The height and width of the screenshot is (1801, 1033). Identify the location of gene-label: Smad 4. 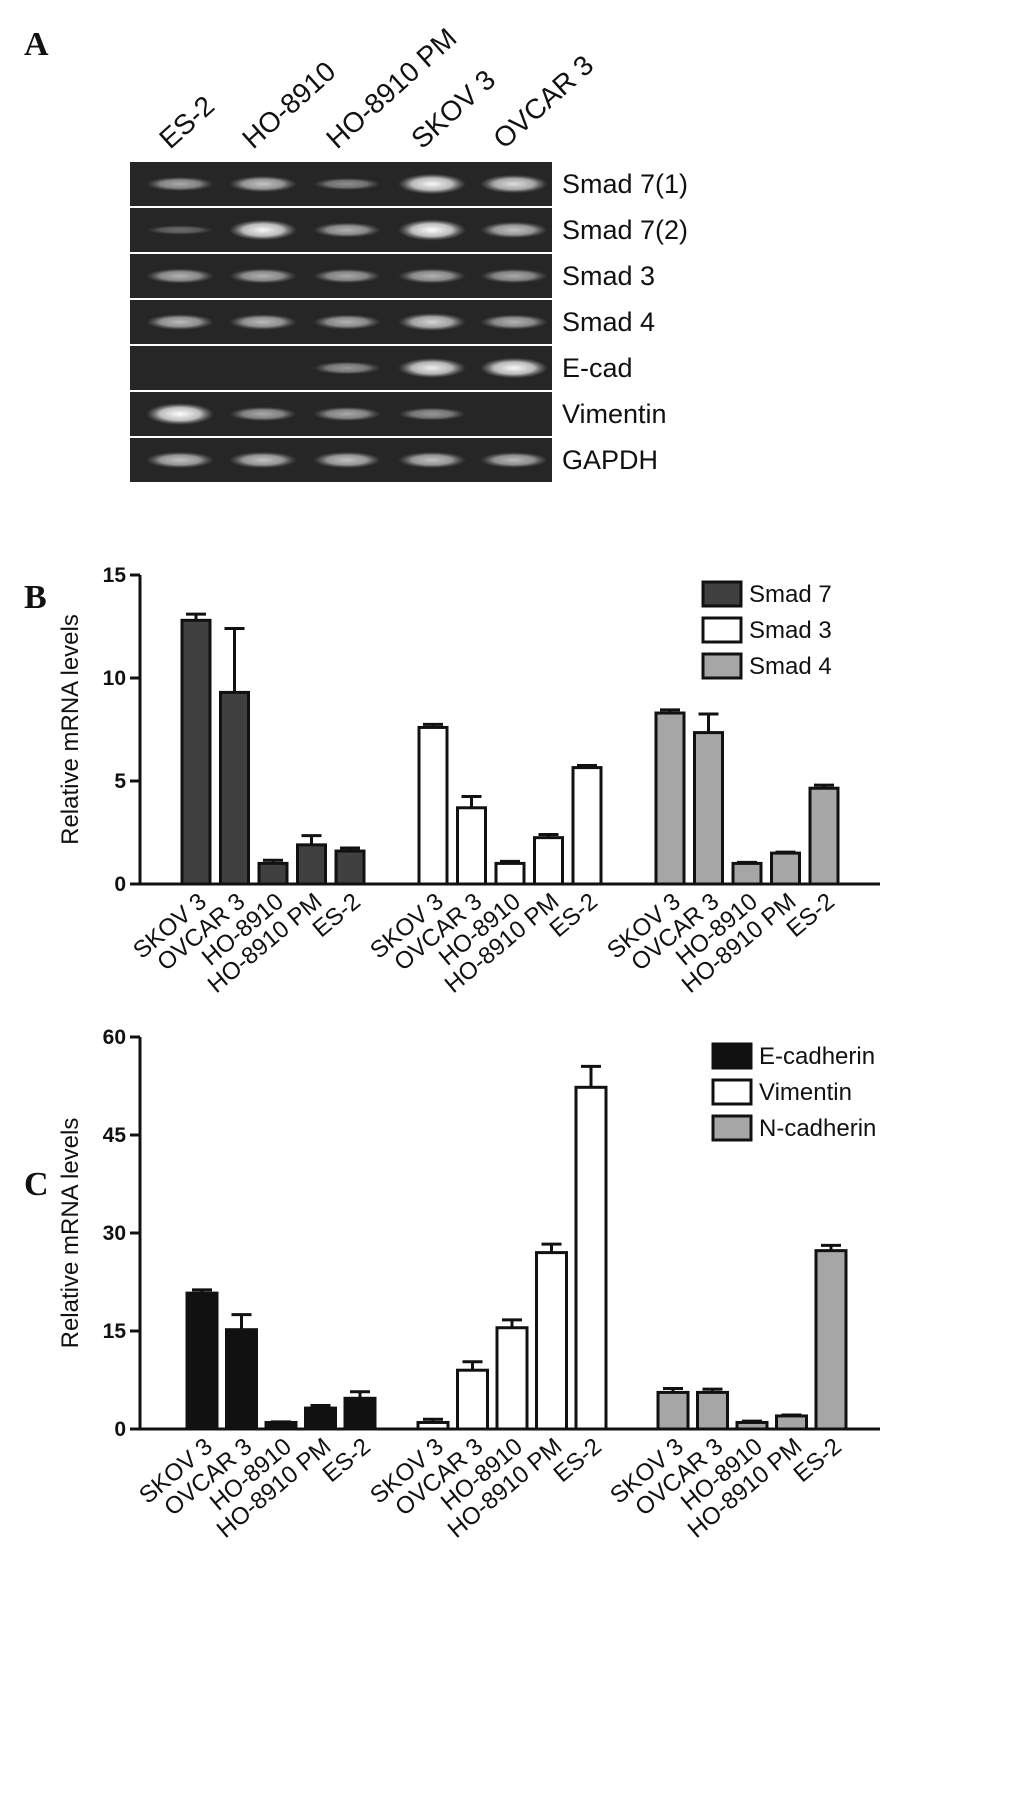
(608, 322).